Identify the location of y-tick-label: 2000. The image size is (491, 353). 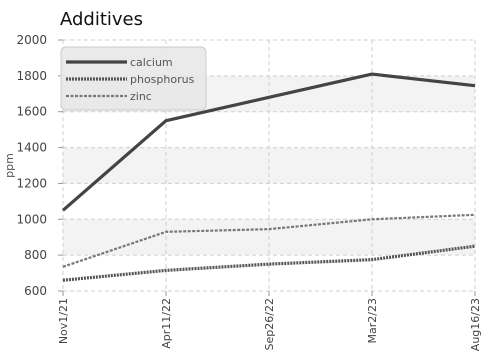
(31, 40).